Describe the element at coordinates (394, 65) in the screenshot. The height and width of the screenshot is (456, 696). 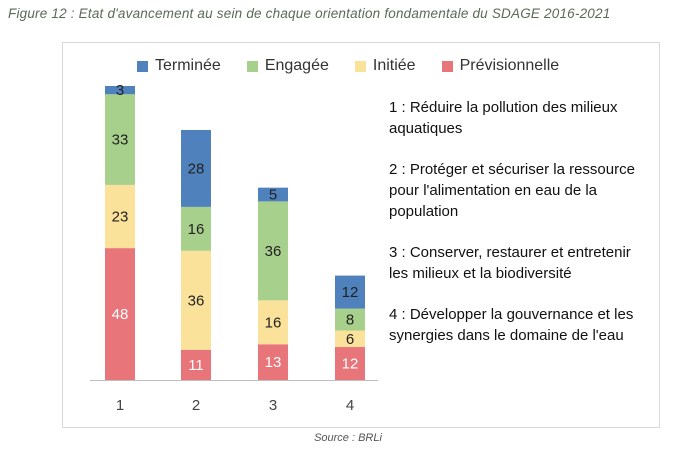
I see `legend-label: Initiée` at that location.